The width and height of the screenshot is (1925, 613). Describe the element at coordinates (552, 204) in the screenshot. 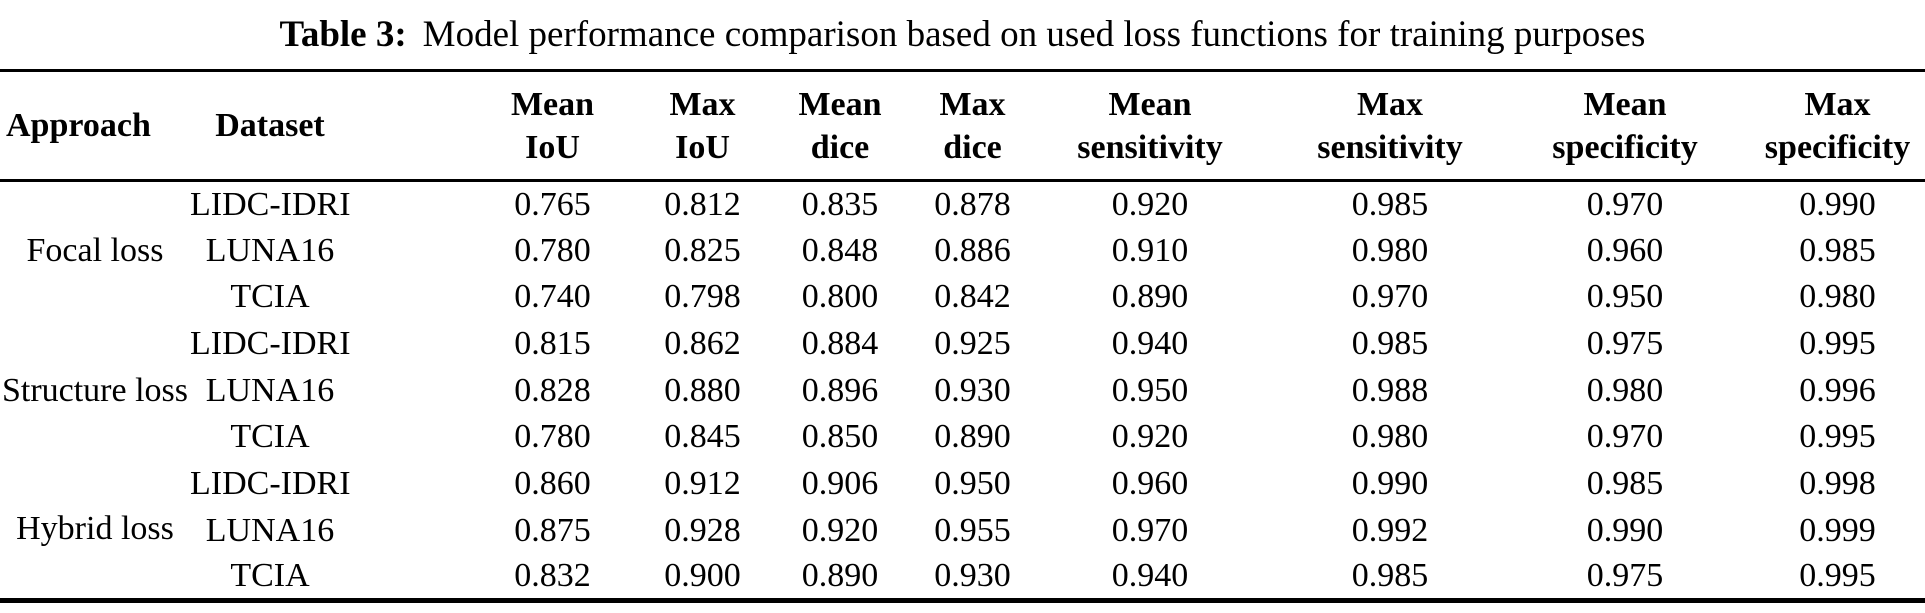

I see `value-cell: 0.765` at that location.